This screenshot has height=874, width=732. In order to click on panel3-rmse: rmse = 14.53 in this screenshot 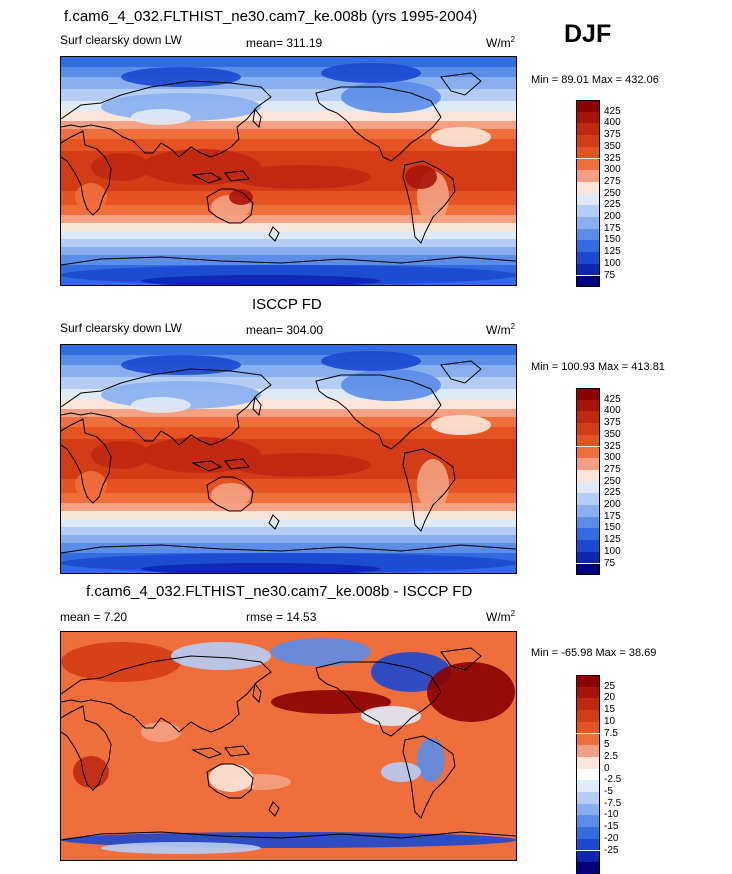, I will do `click(281, 617)`.